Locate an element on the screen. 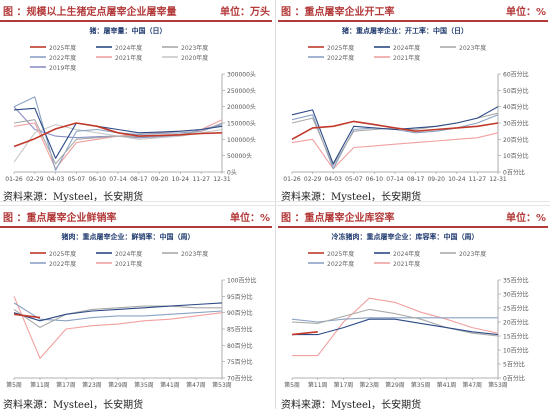 This screenshot has width=550, height=411. x-tick-label: 第23周 is located at coordinates (92, 385).